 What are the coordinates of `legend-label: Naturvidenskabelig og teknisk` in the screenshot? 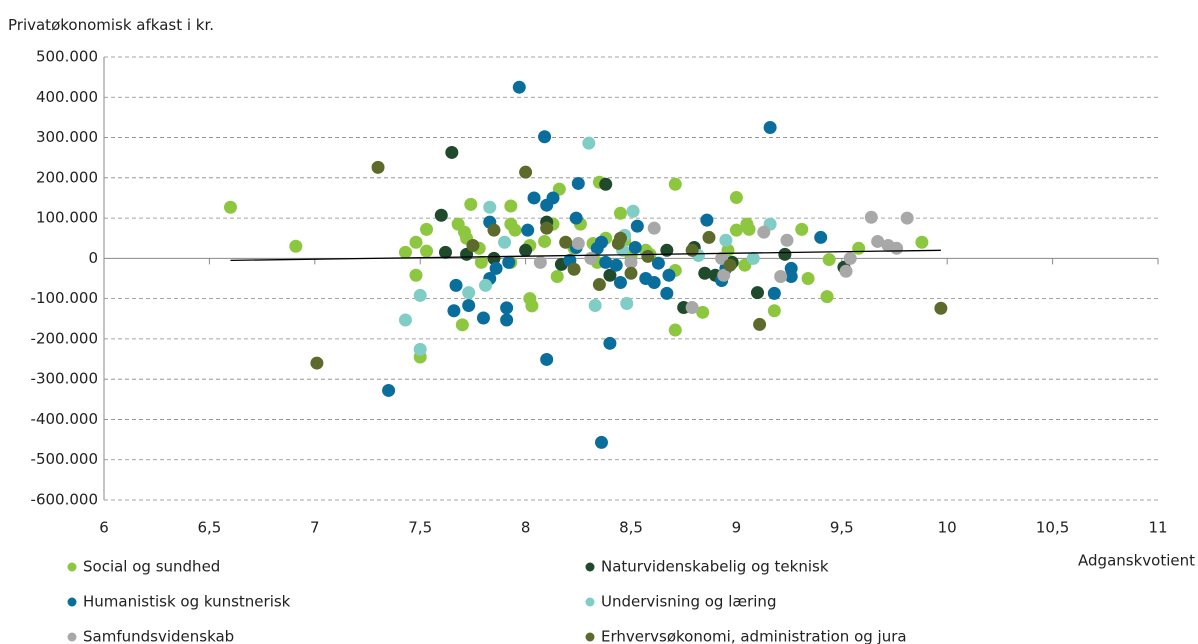 It's located at (715, 567).